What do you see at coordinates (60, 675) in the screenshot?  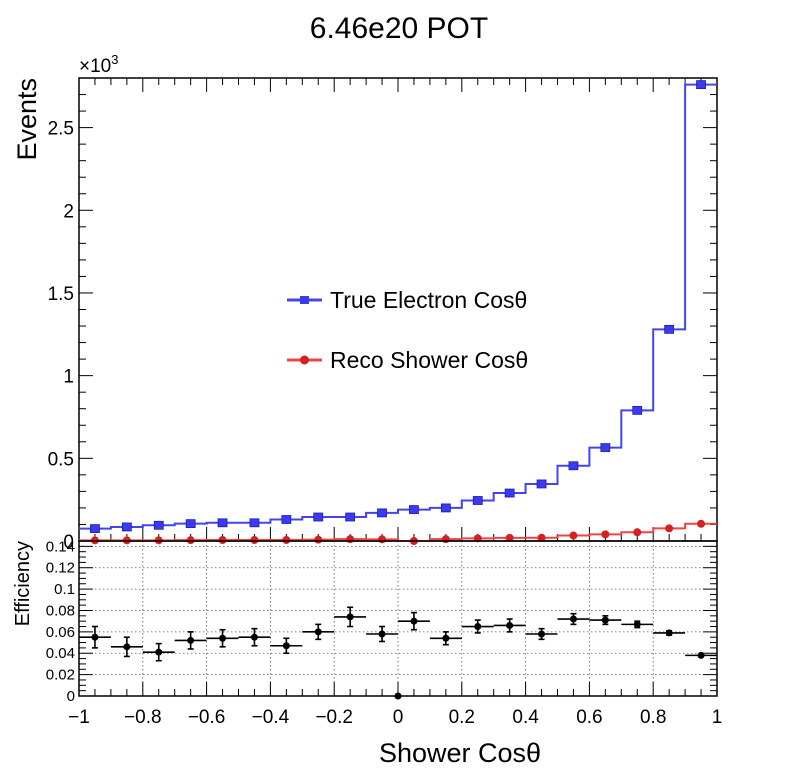 I see `efficiency-y-tick-label: 0.02` at bounding box center [60, 675].